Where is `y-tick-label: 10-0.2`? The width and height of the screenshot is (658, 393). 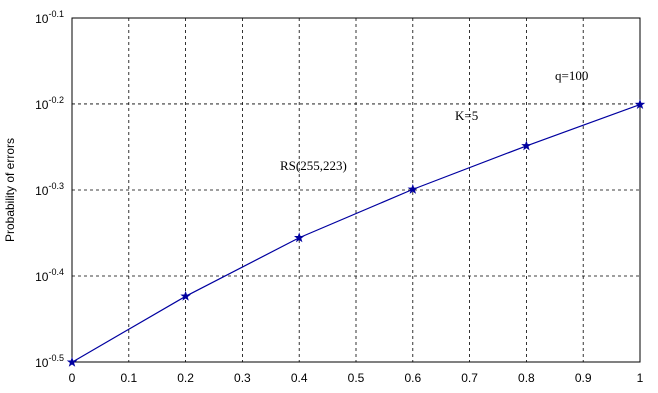 y-tick-label: 10-0.2 is located at coordinates (49, 103).